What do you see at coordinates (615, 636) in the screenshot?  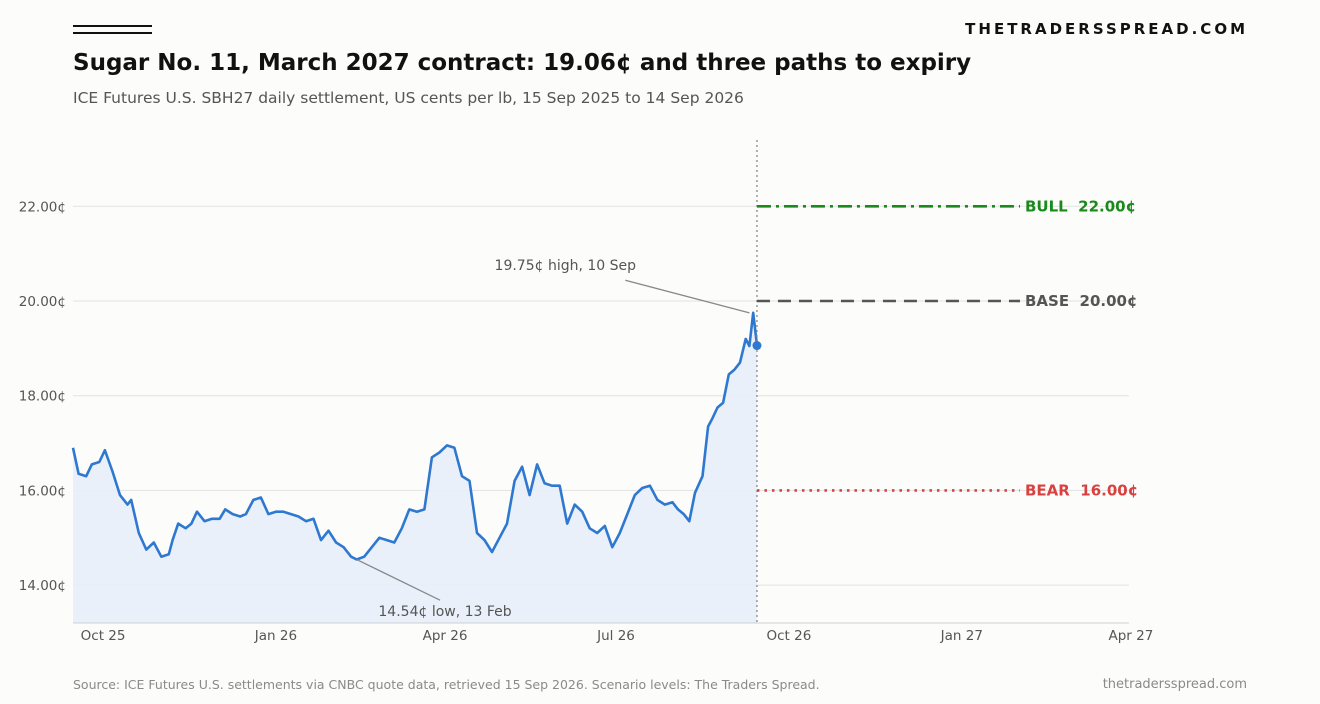 I see `x-tick-label: Jul 26` at bounding box center [615, 636].